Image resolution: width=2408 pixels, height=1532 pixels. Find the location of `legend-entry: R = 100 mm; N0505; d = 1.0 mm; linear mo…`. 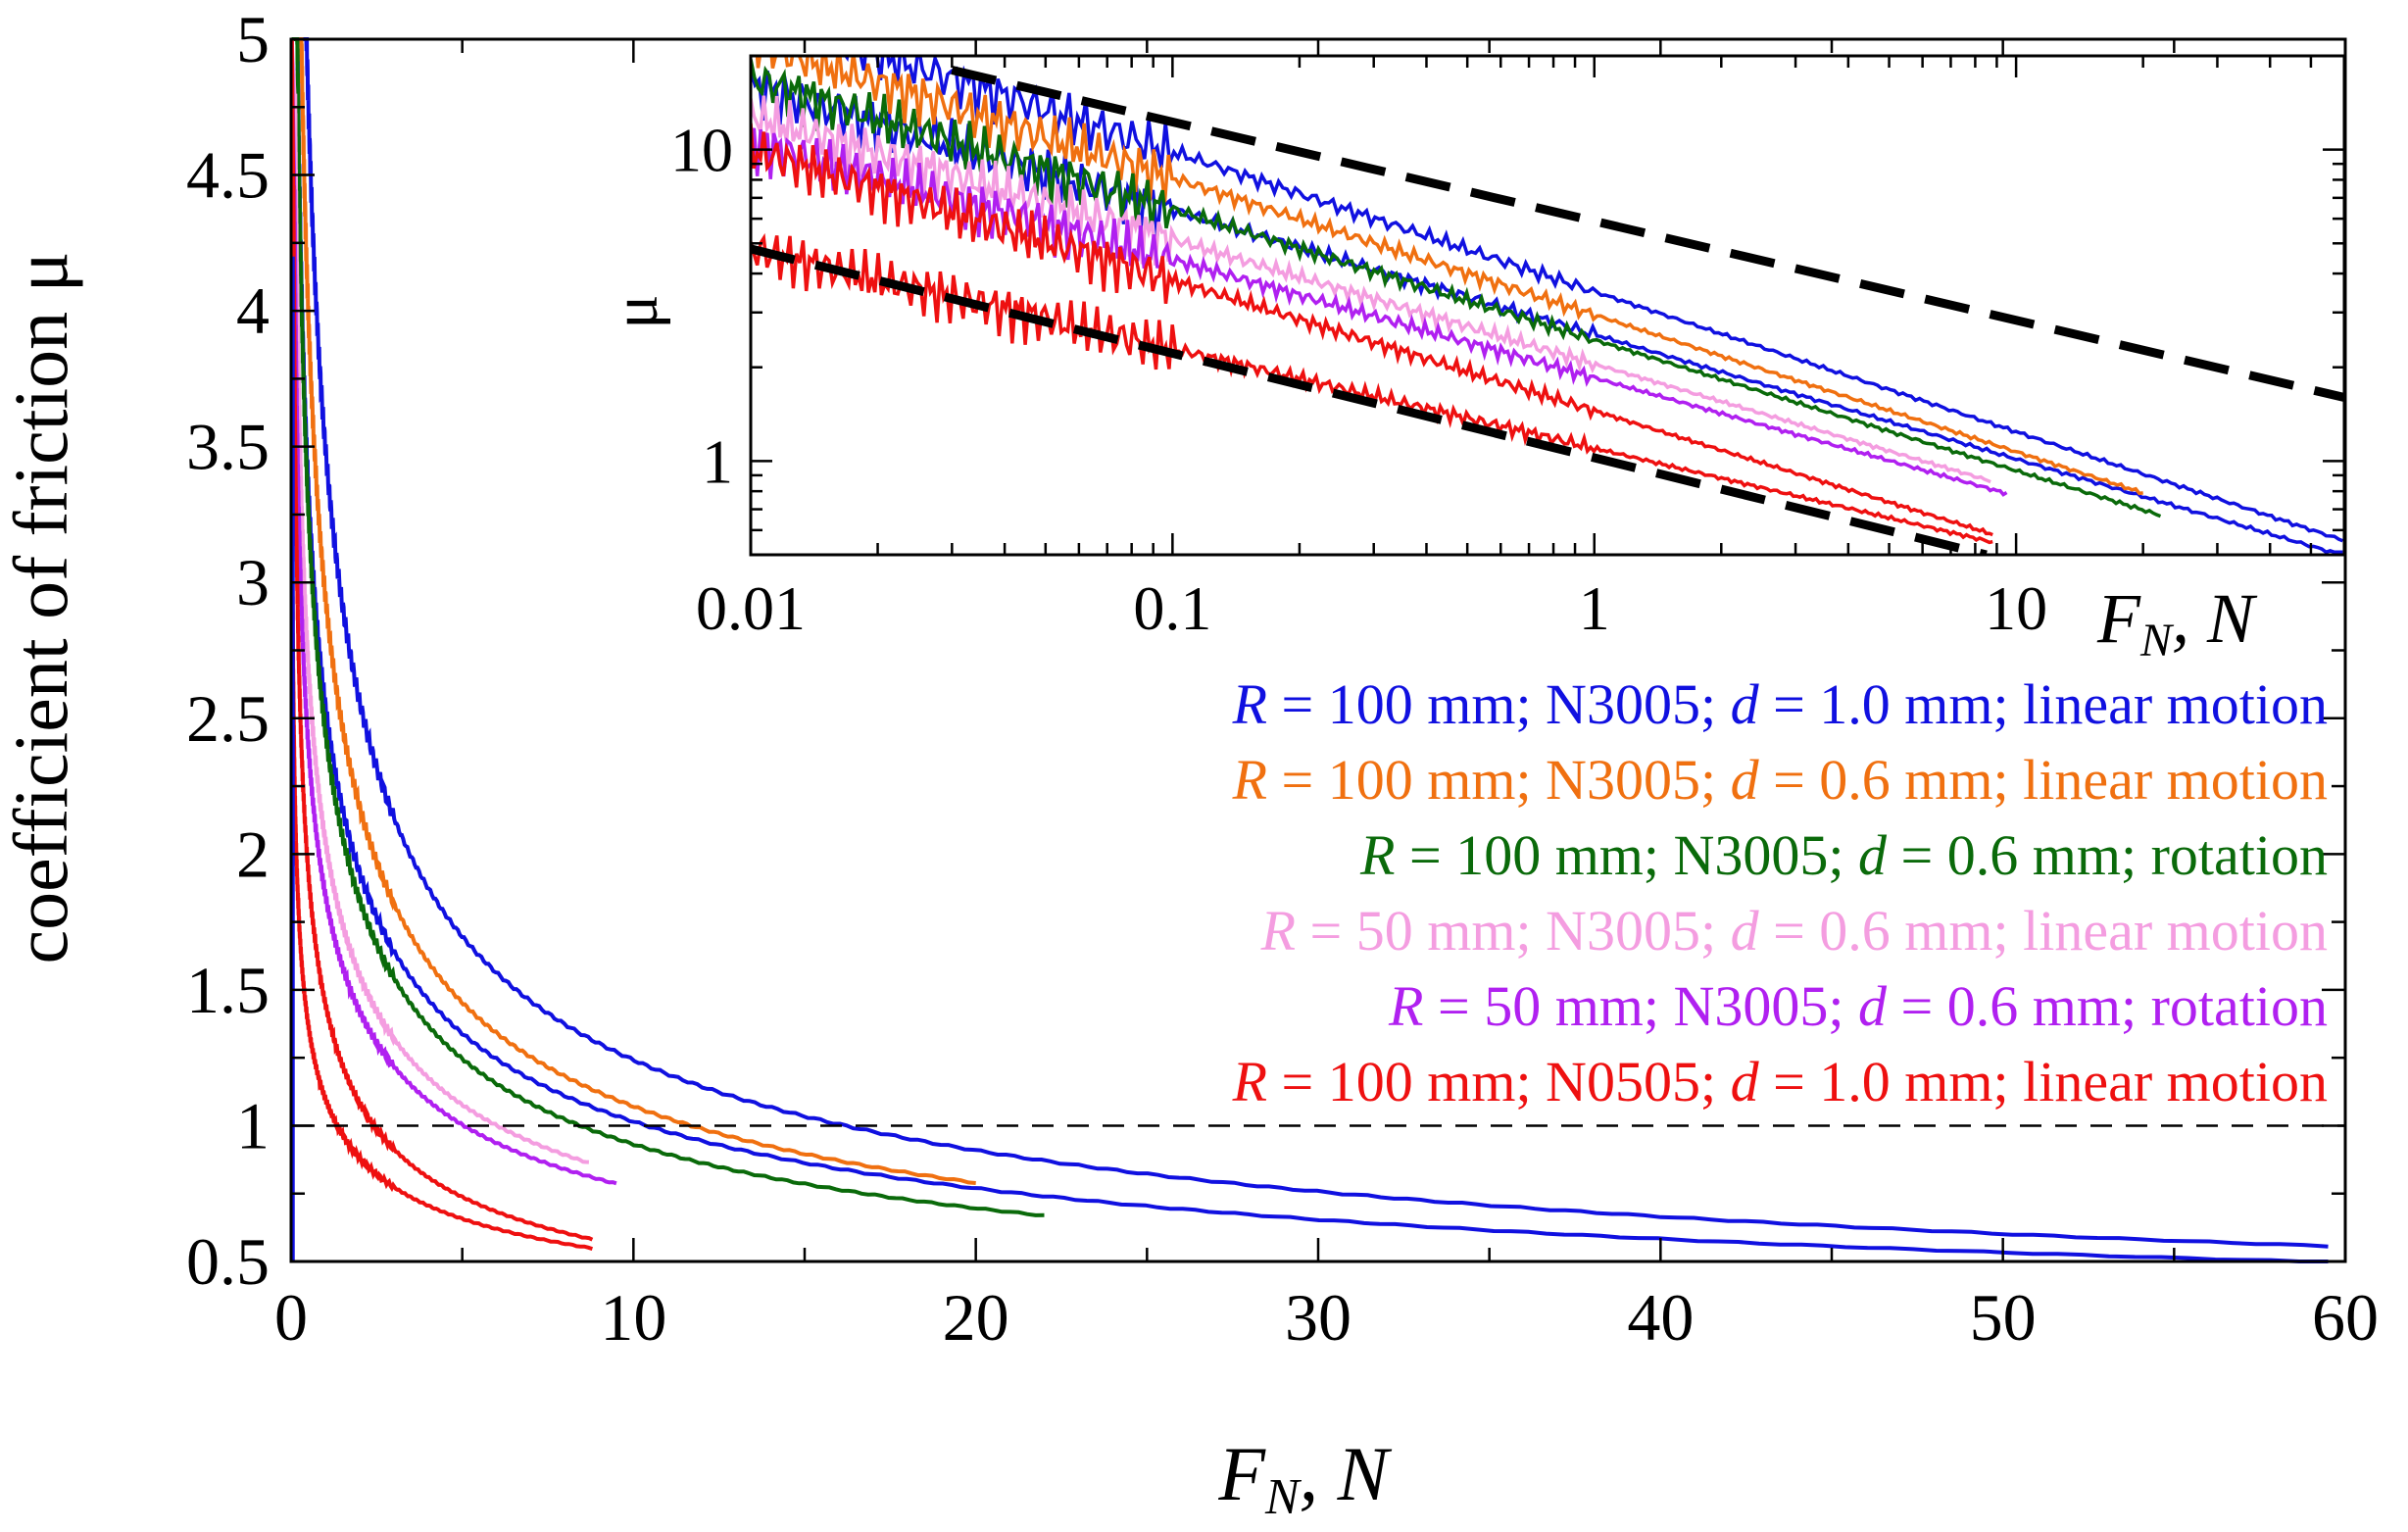

legend-entry: R = 100 mm; N0505; d = 1.0 mm; linear mo… is located at coordinates (1780, 1081).